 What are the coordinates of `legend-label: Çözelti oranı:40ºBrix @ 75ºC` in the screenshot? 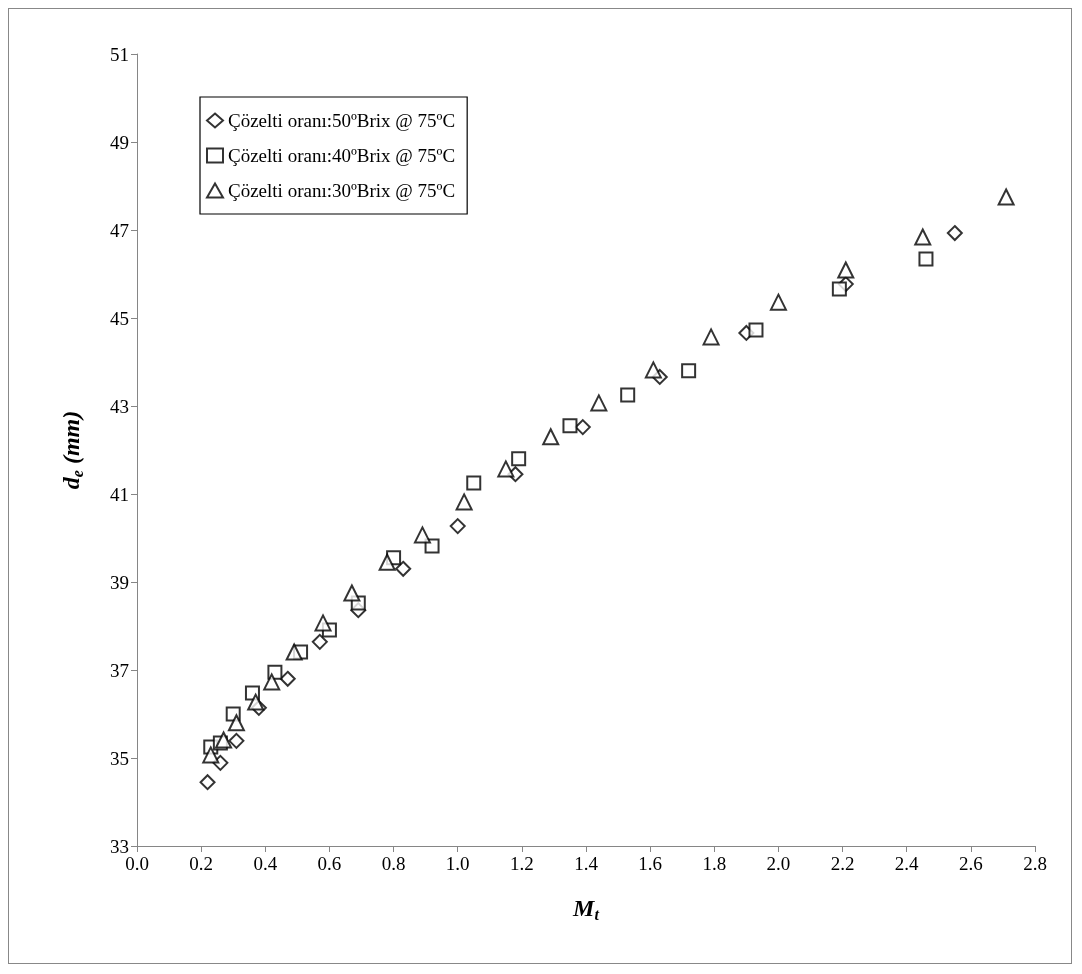 It's located at (342, 155).